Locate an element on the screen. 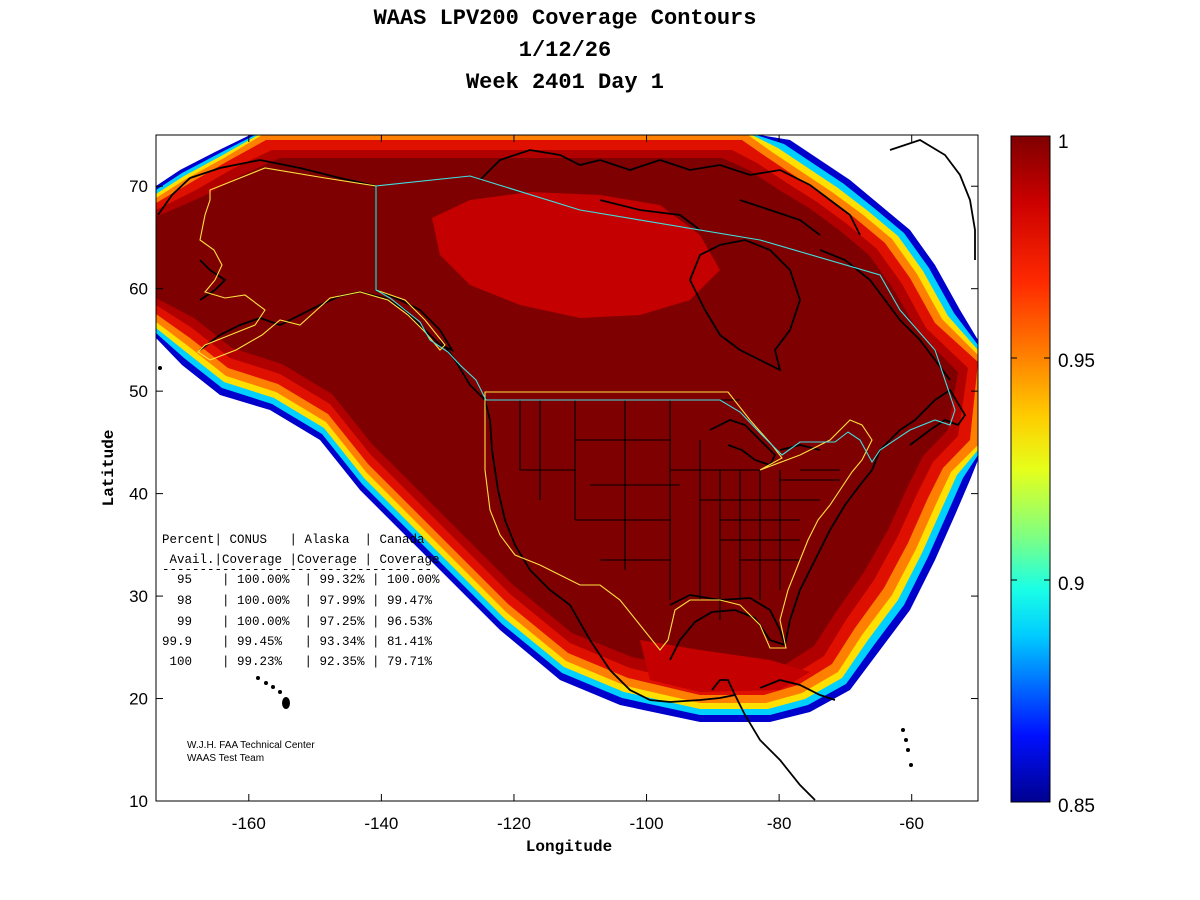 Image resolution: width=1200 pixels, height=900 pixels. coastline-gulf is located at coordinates (728, 627).